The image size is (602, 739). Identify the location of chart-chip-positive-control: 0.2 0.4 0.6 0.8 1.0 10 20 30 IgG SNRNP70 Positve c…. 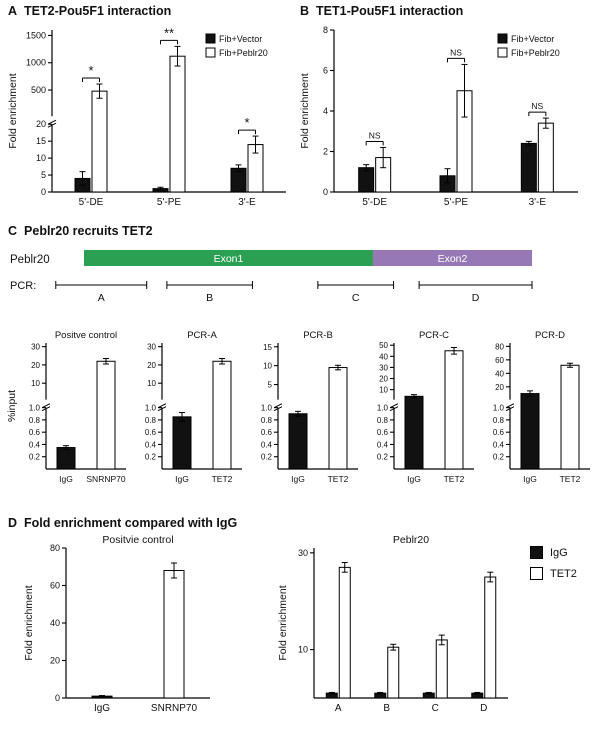
(66, 407).